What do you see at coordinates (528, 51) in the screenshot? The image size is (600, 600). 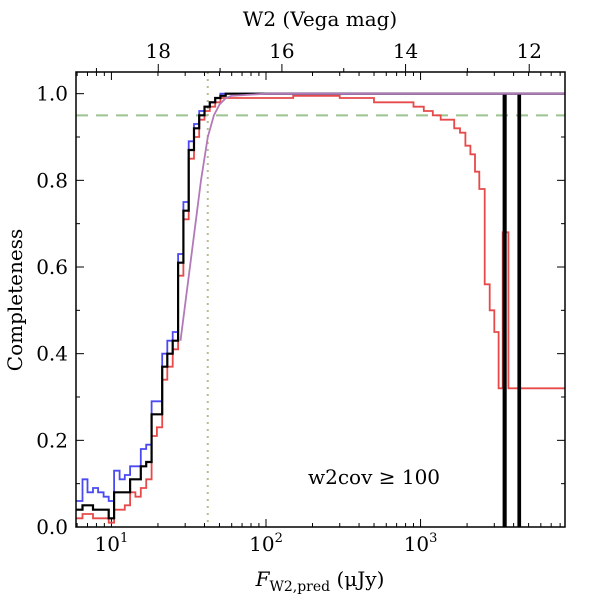 I see `top-tick-label: 12` at bounding box center [528, 51].